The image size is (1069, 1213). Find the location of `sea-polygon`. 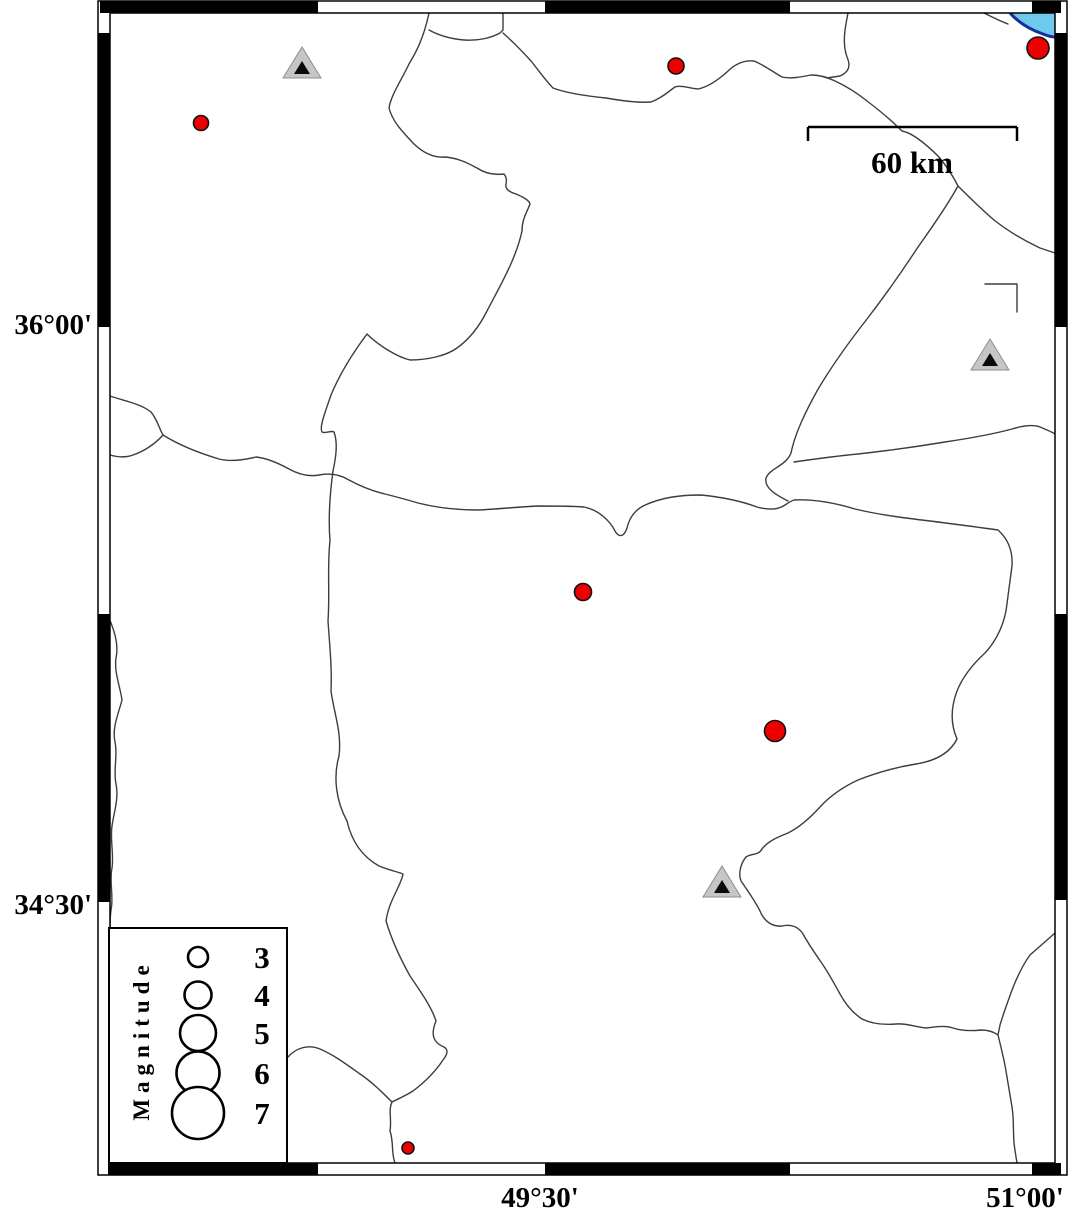

sea-polygon is located at coordinates (1032, 25).